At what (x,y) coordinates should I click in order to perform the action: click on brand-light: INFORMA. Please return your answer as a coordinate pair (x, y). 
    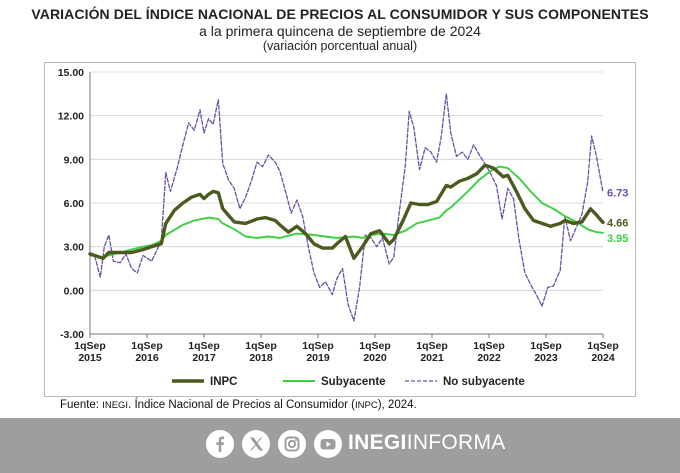
    Looking at the image, I should click on (456, 442).